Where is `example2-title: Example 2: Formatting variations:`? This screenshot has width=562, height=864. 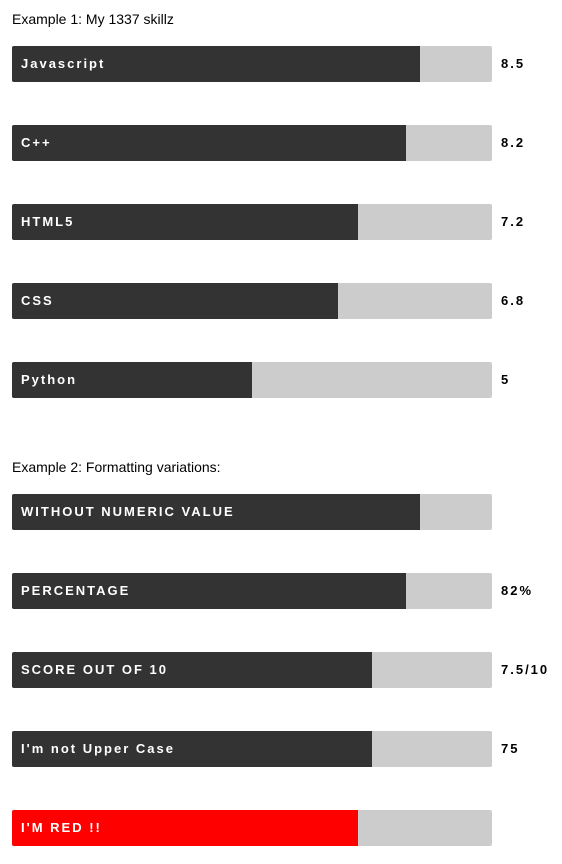 example2-title: Example 2: Formatting variations: is located at coordinates (116, 467).